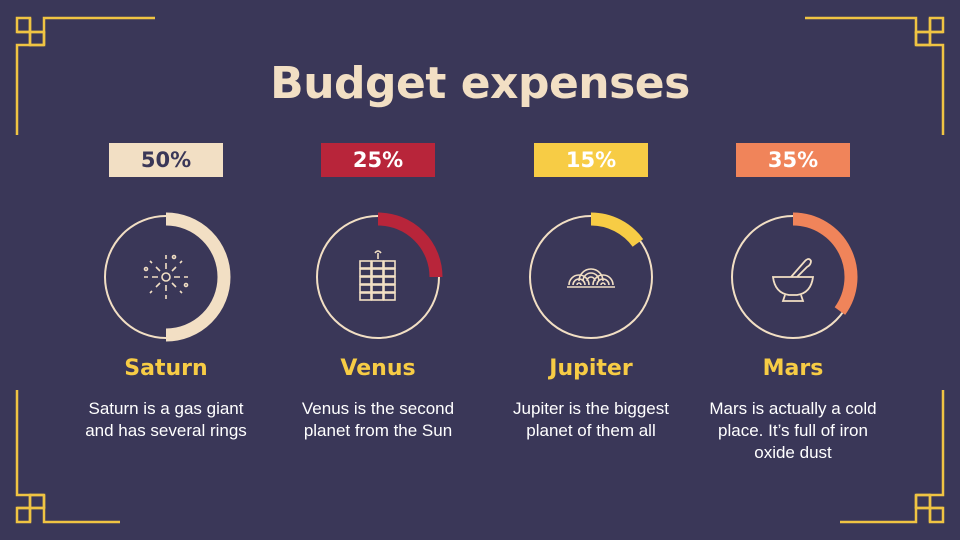  Describe the element at coordinates (793, 368) in the screenshot. I see `planet-name: Mars` at that location.